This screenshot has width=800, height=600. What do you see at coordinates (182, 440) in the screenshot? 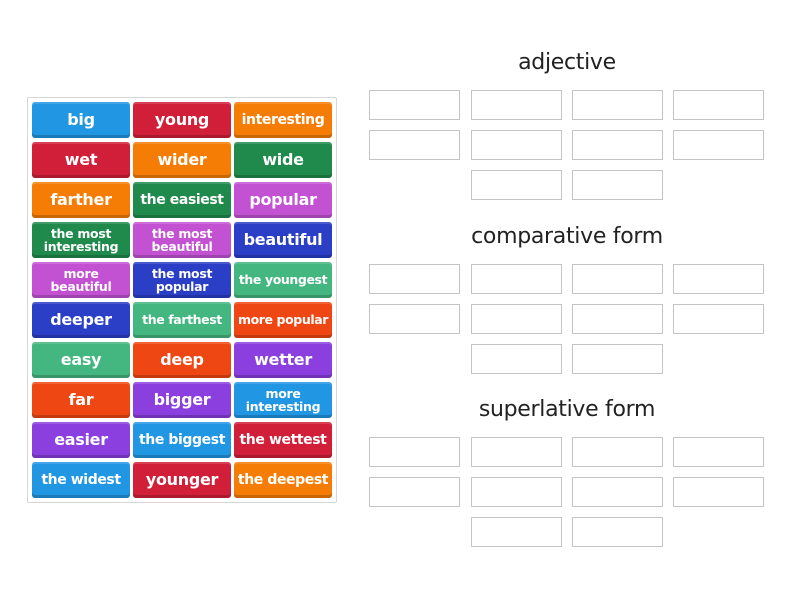
I see `word-tile: the biggest` at bounding box center [182, 440].